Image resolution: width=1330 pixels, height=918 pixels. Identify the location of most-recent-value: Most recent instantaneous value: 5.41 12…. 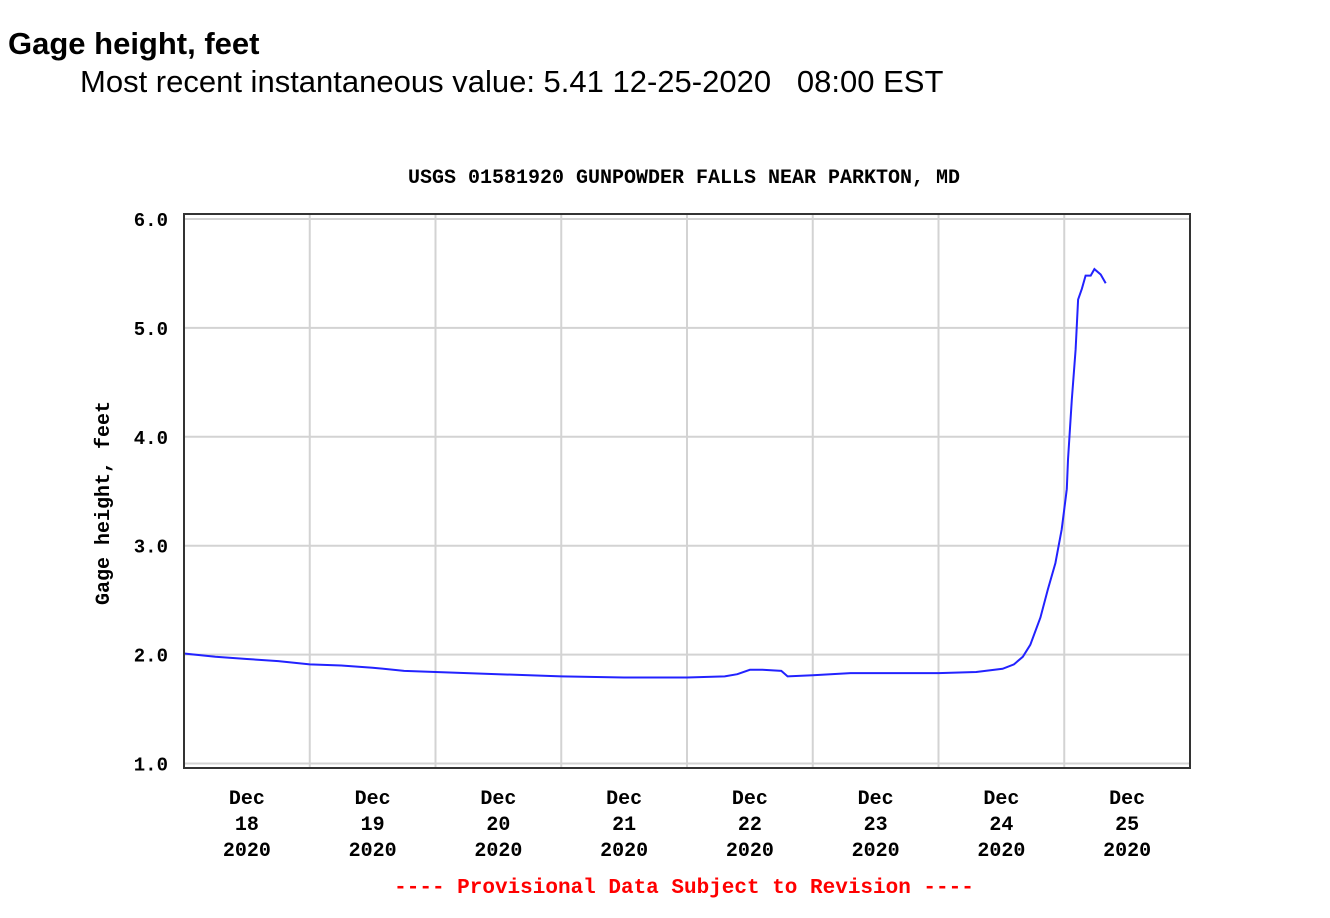
(512, 81).